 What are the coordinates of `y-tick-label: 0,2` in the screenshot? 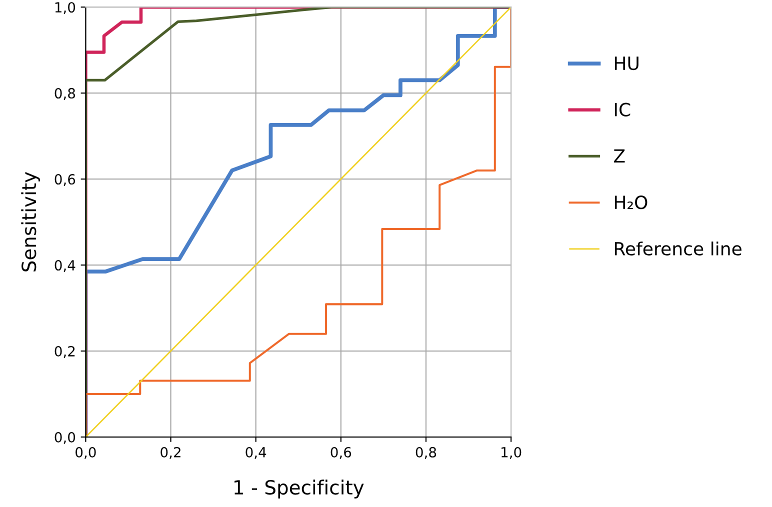 It's located at (64, 352).